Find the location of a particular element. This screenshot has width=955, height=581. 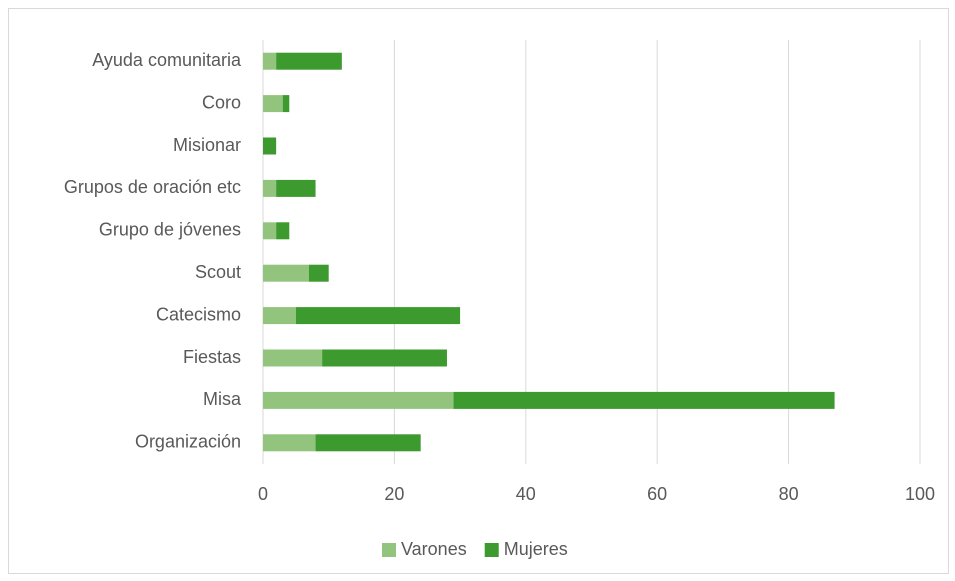

y-tick-label: Misionar is located at coordinates (207, 145).